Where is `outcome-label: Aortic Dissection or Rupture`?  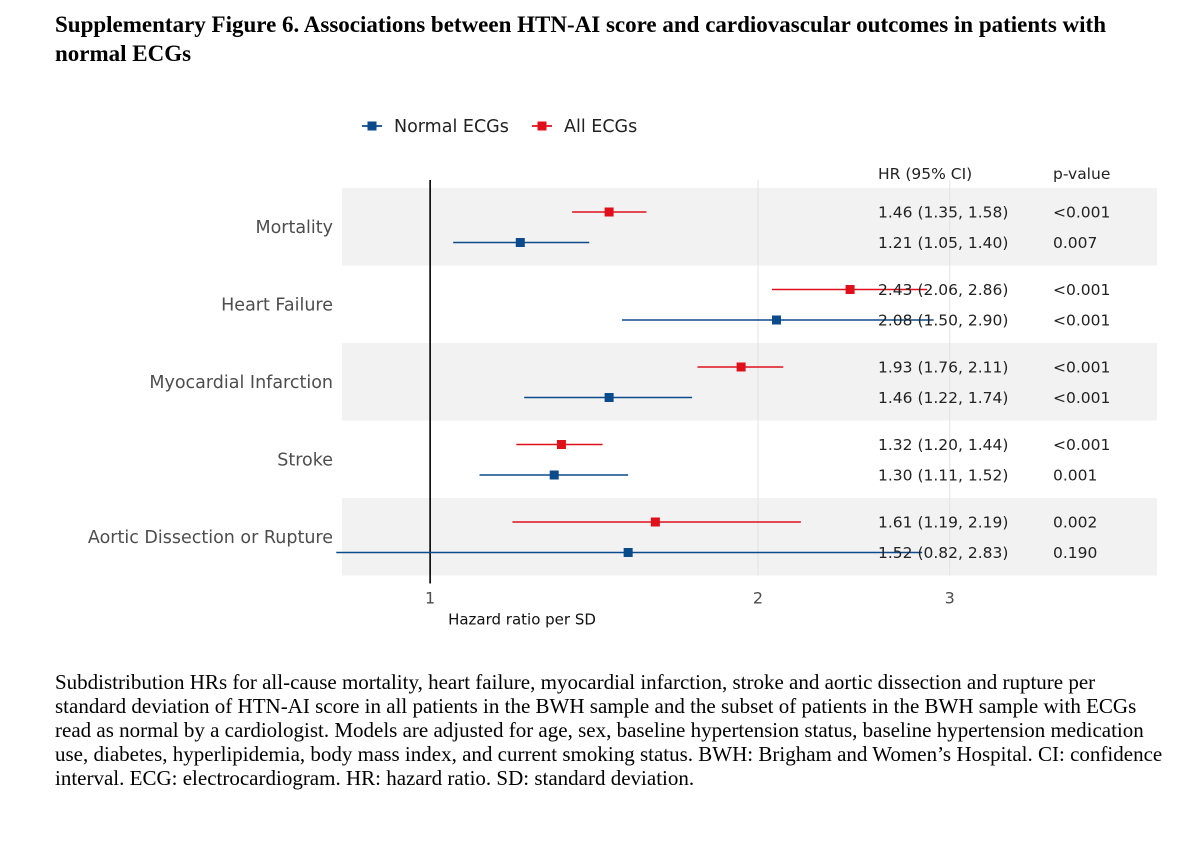 outcome-label: Aortic Dissection or Rupture is located at coordinates (210, 538).